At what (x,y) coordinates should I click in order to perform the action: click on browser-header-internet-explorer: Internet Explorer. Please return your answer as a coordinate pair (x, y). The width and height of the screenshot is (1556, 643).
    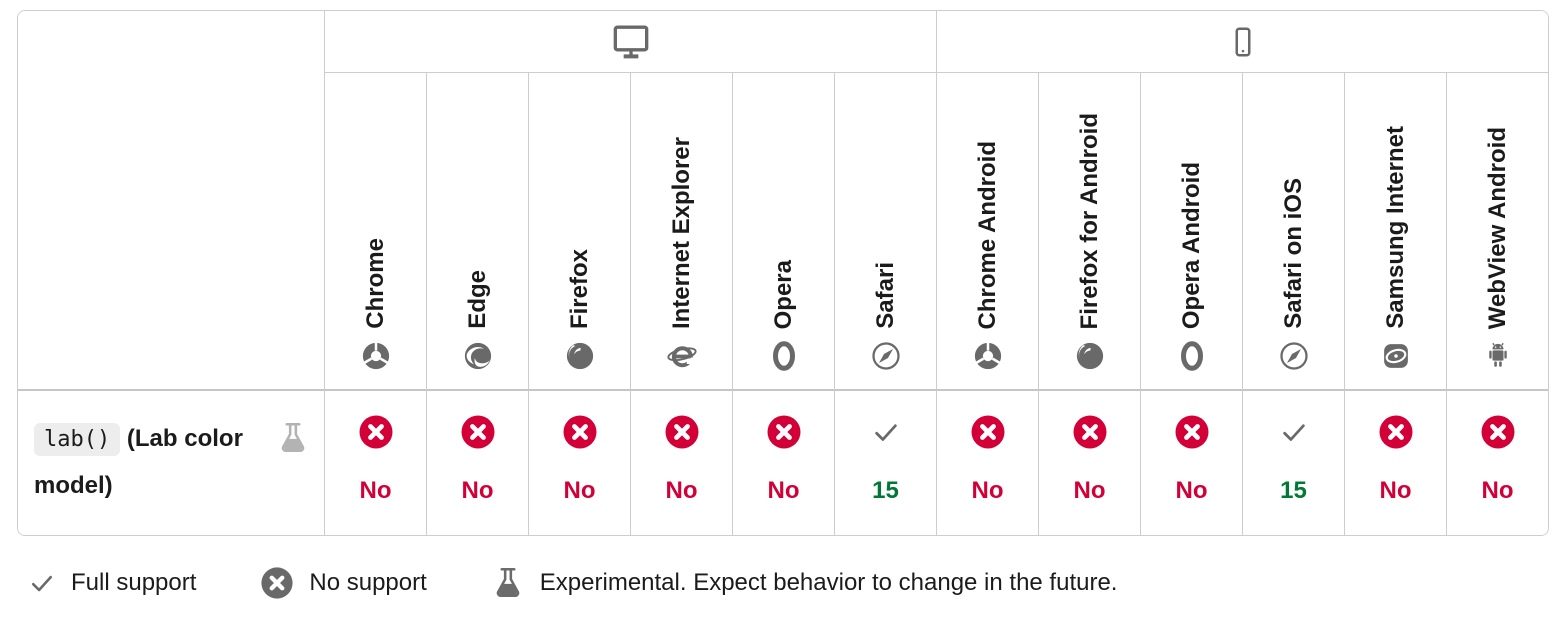
    Looking at the image, I should click on (681, 231).